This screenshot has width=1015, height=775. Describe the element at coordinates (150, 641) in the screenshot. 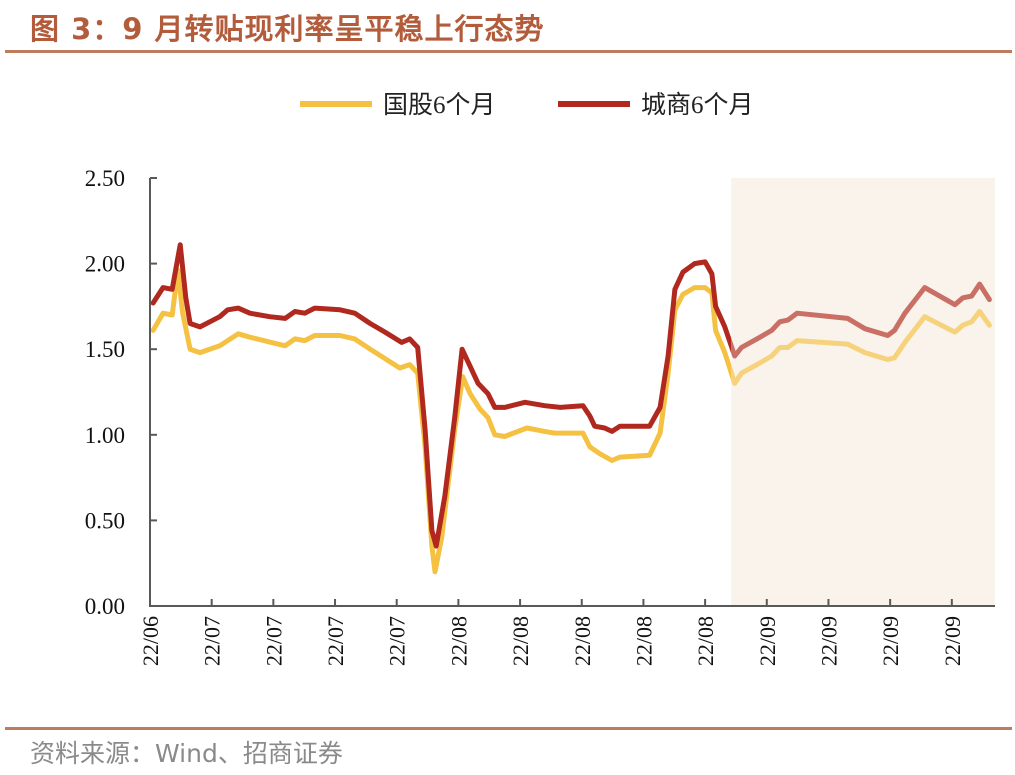

I see `x-tick-label: 22/06` at that location.